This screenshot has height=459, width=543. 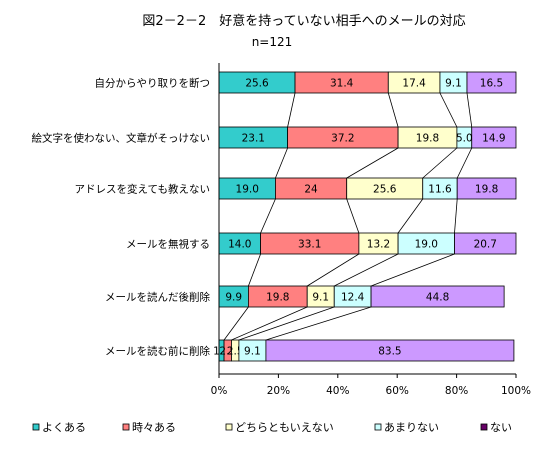 What do you see at coordinates (154, 427) in the screenshot?
I see `legend-label: 時々ある` at bounding box center [154, 427].